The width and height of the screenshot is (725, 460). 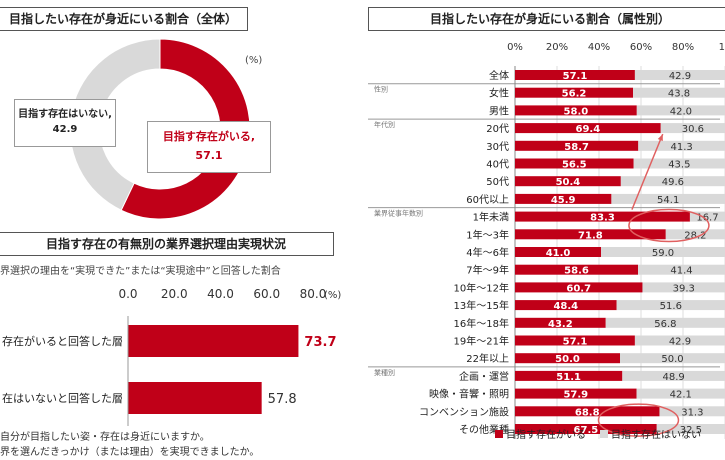 I want to click on attr-value-yes: 60.7, so click(x=578, y=288).